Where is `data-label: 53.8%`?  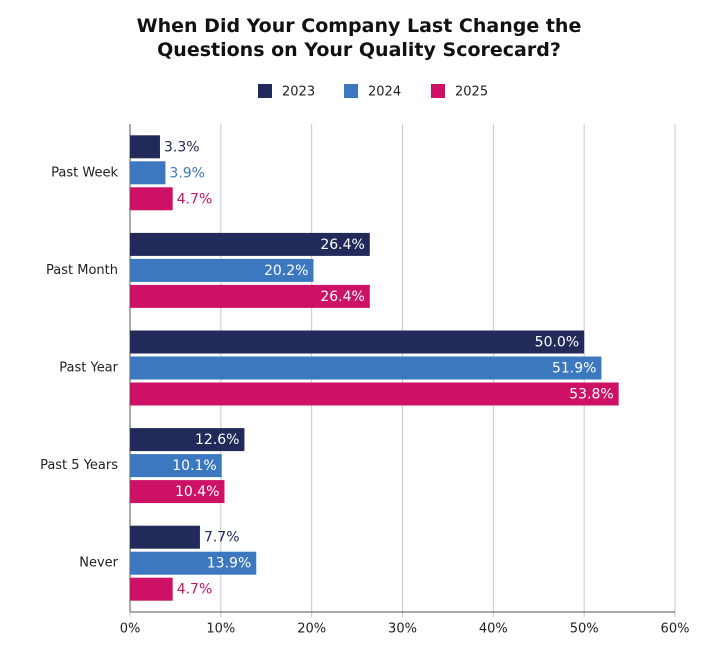
data-label: 53.8% is located at coordinates (591, 395).